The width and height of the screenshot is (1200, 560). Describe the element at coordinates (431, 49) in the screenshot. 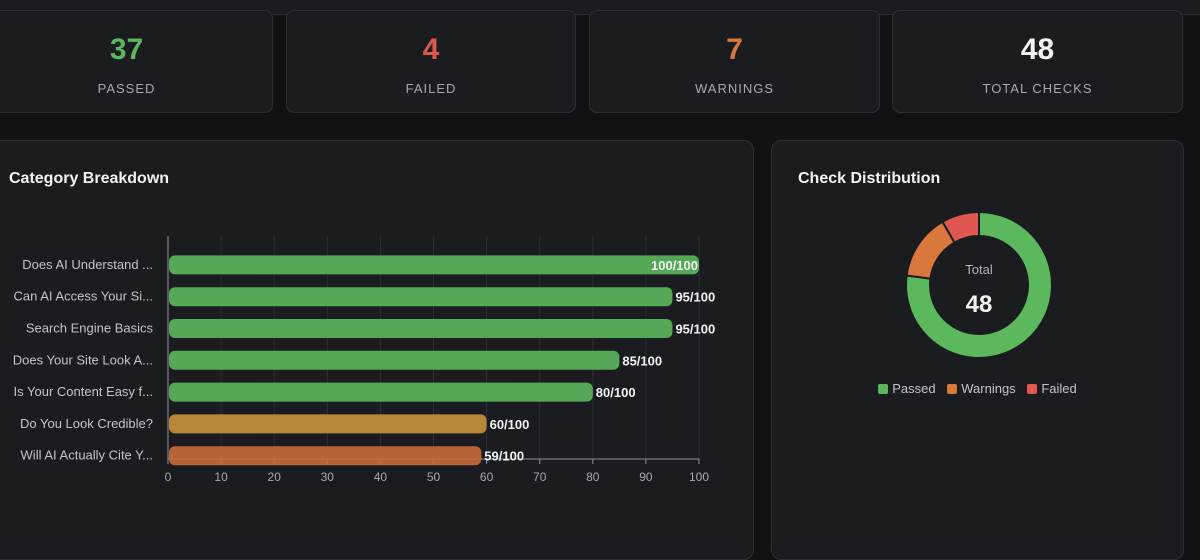

I see `stat-value: 4` at that location.